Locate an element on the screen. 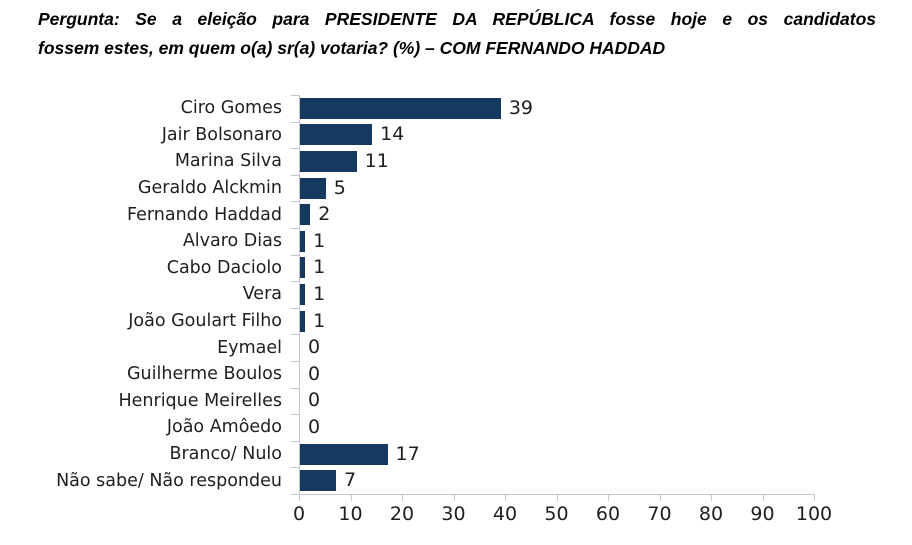 This screenshot has width=912, height=545. chart-row: Eymael 0 is located at coordinates (407, 347).